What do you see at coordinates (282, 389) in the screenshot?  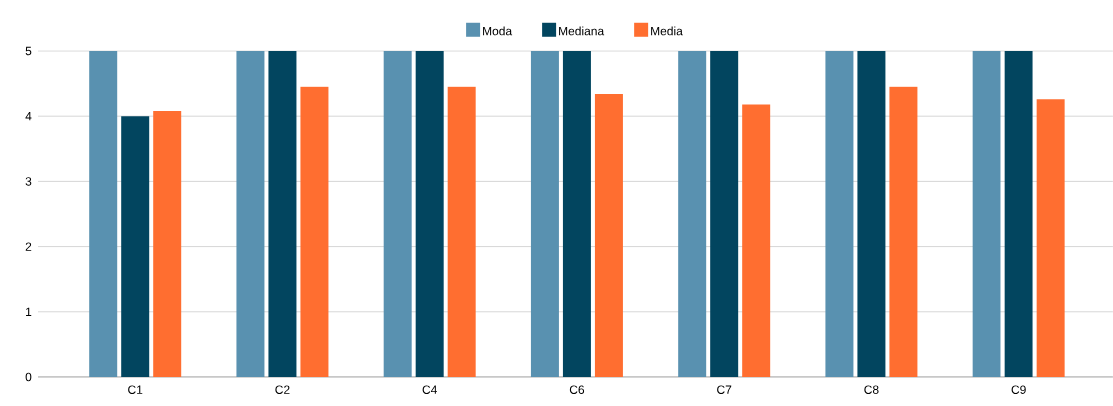 I see `x-tick-label: C2` at bounding box center [282, 389].